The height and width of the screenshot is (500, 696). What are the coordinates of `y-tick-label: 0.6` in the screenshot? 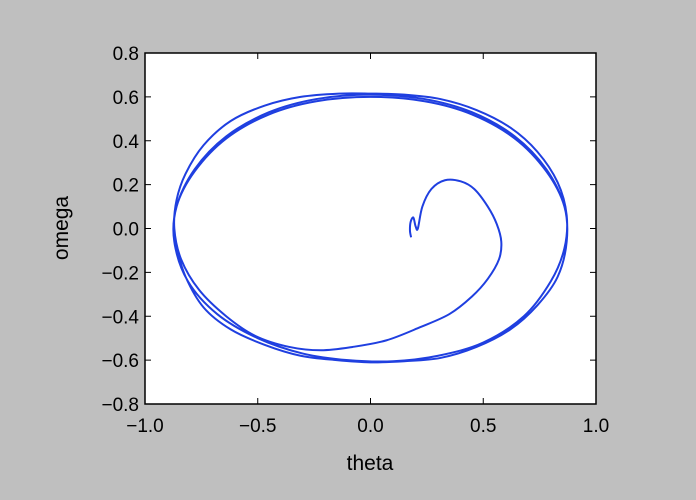 It's located at (126, 98).